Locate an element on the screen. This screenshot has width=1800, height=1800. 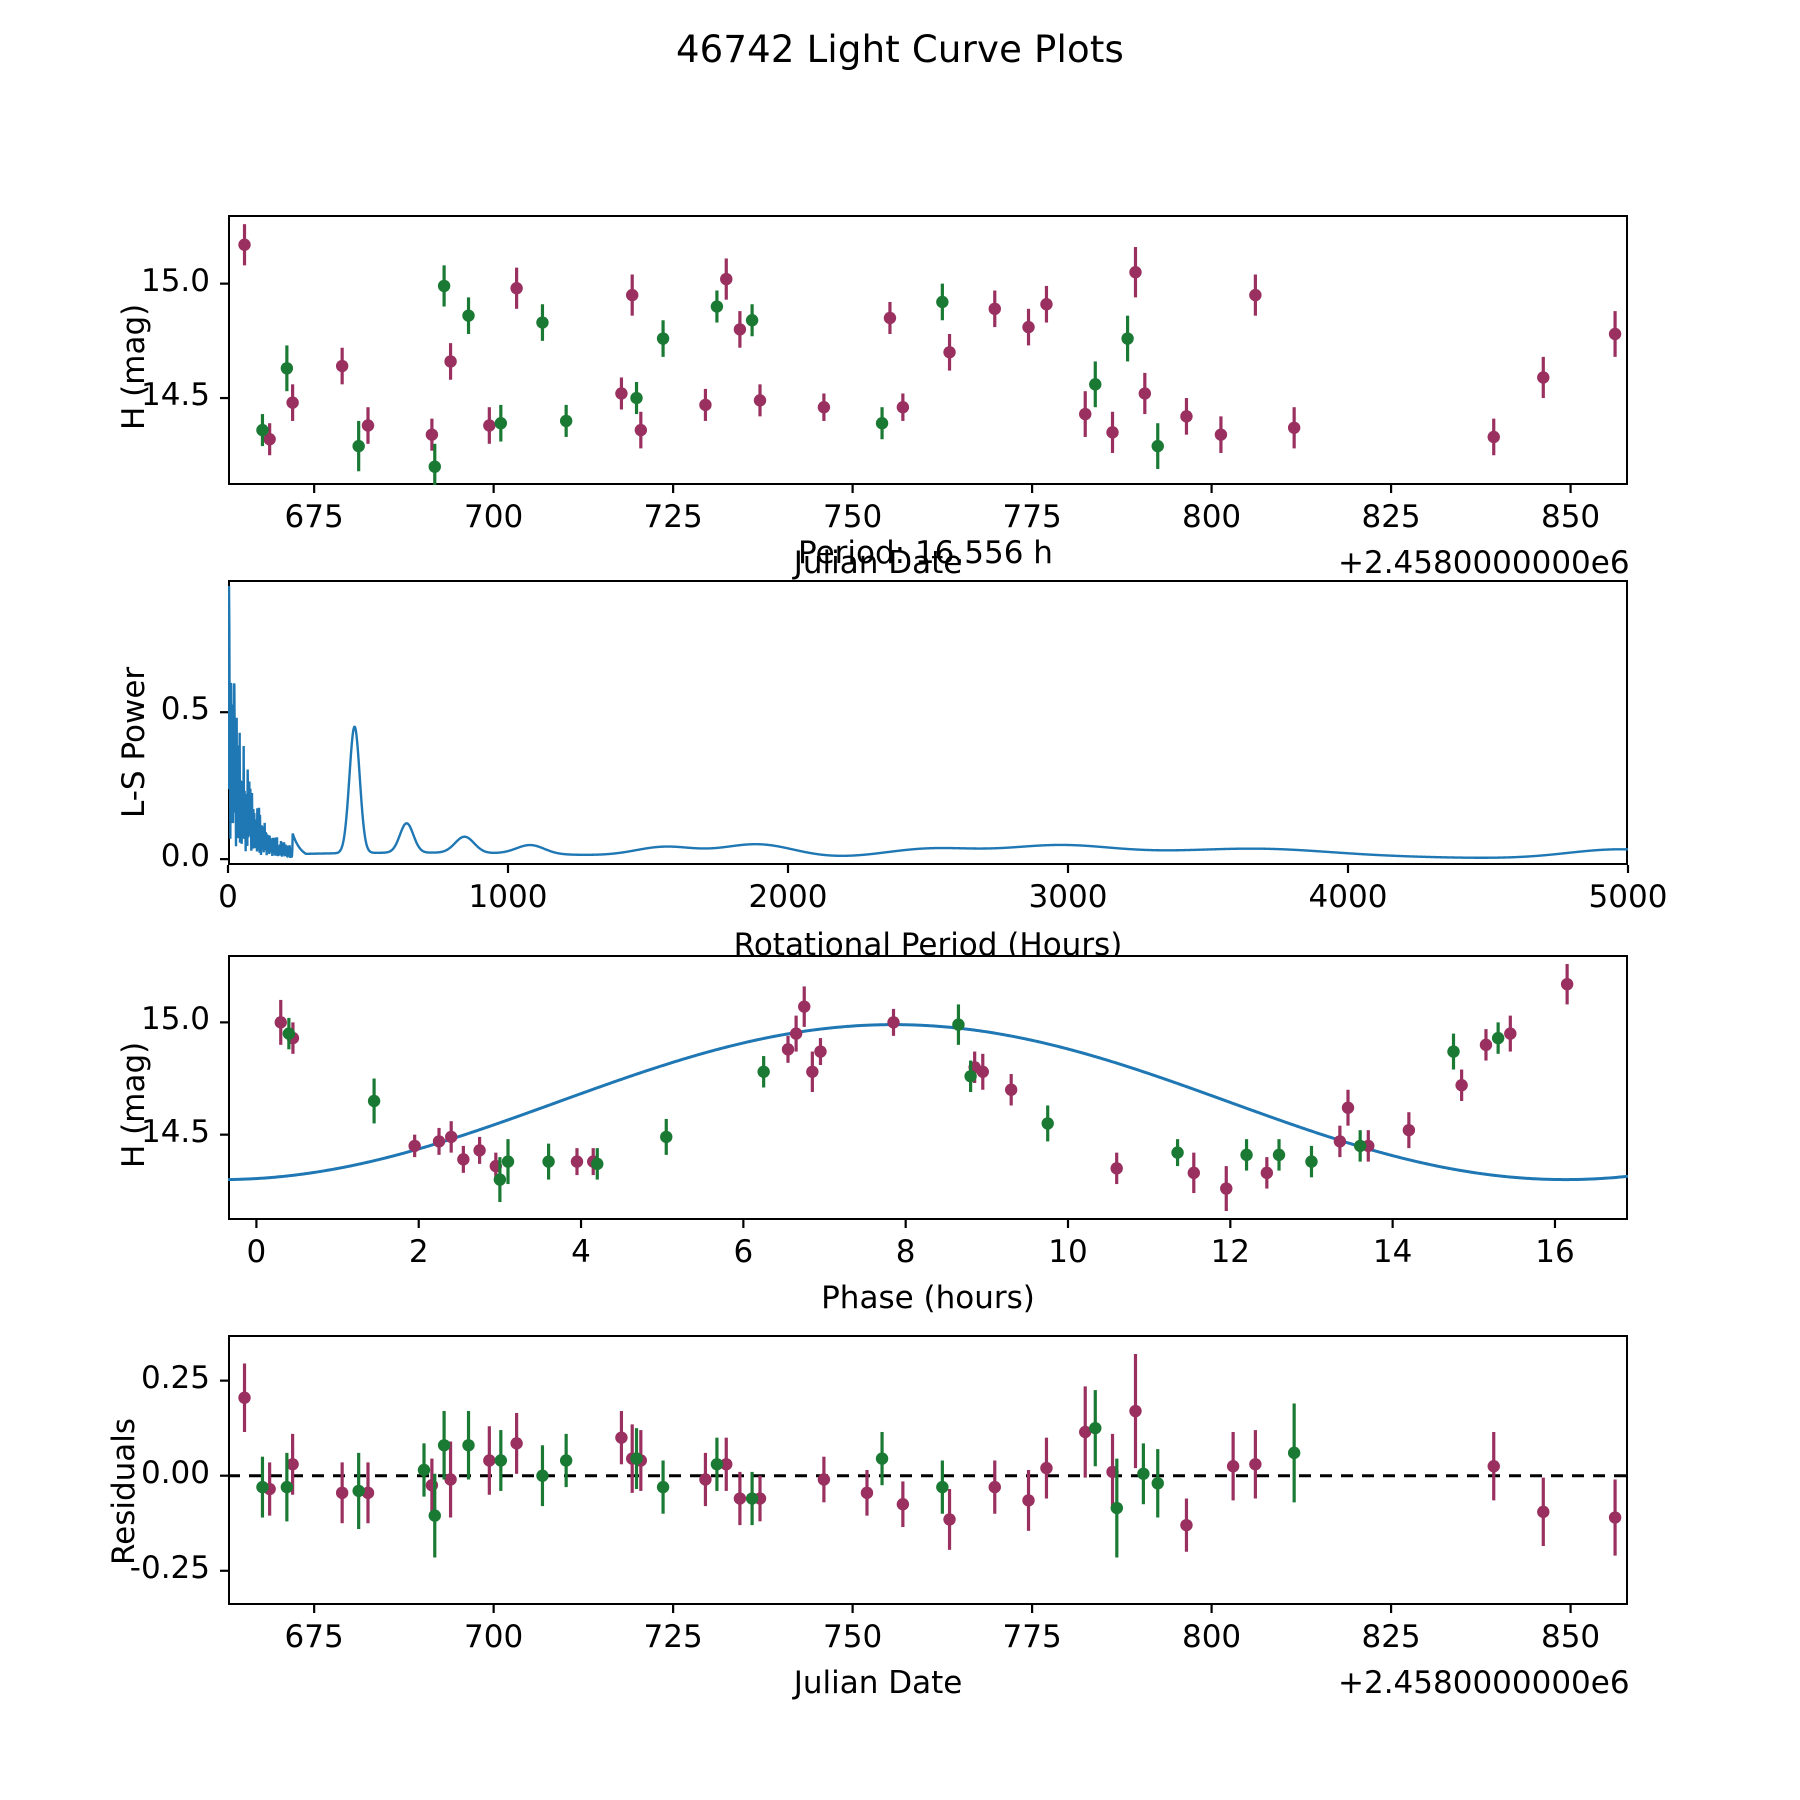
residuals-x-axis-offset: +2.4580000000e6 is located at coordinates (1484, 1683).